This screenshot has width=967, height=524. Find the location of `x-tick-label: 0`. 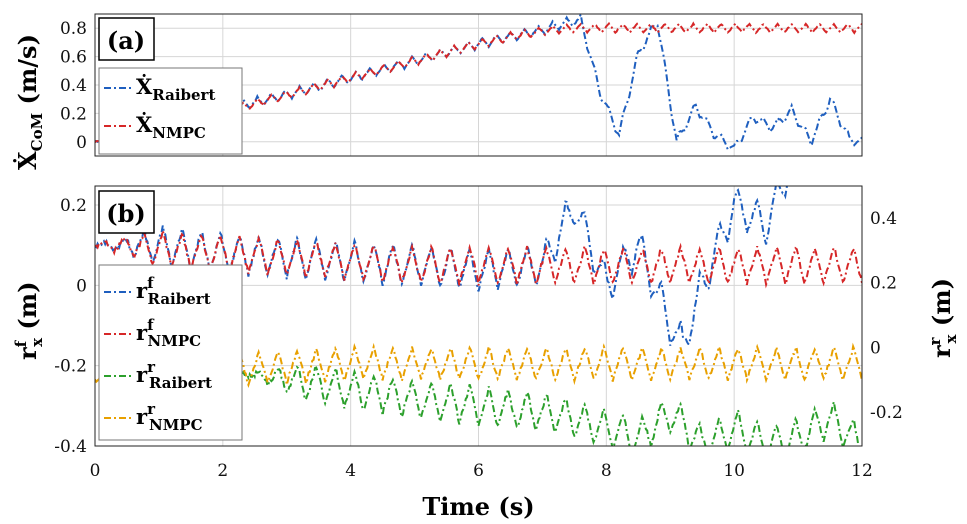

x-tick-label: 0 is located at coordinates (95, 471).